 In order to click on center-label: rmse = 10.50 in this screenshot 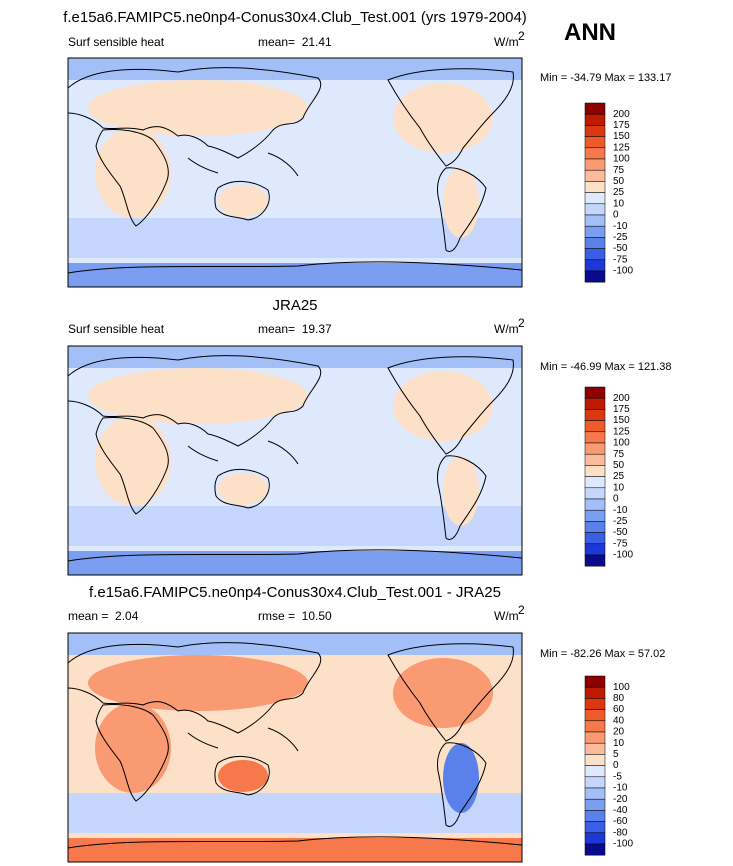, I will do `click(295, 616)`.